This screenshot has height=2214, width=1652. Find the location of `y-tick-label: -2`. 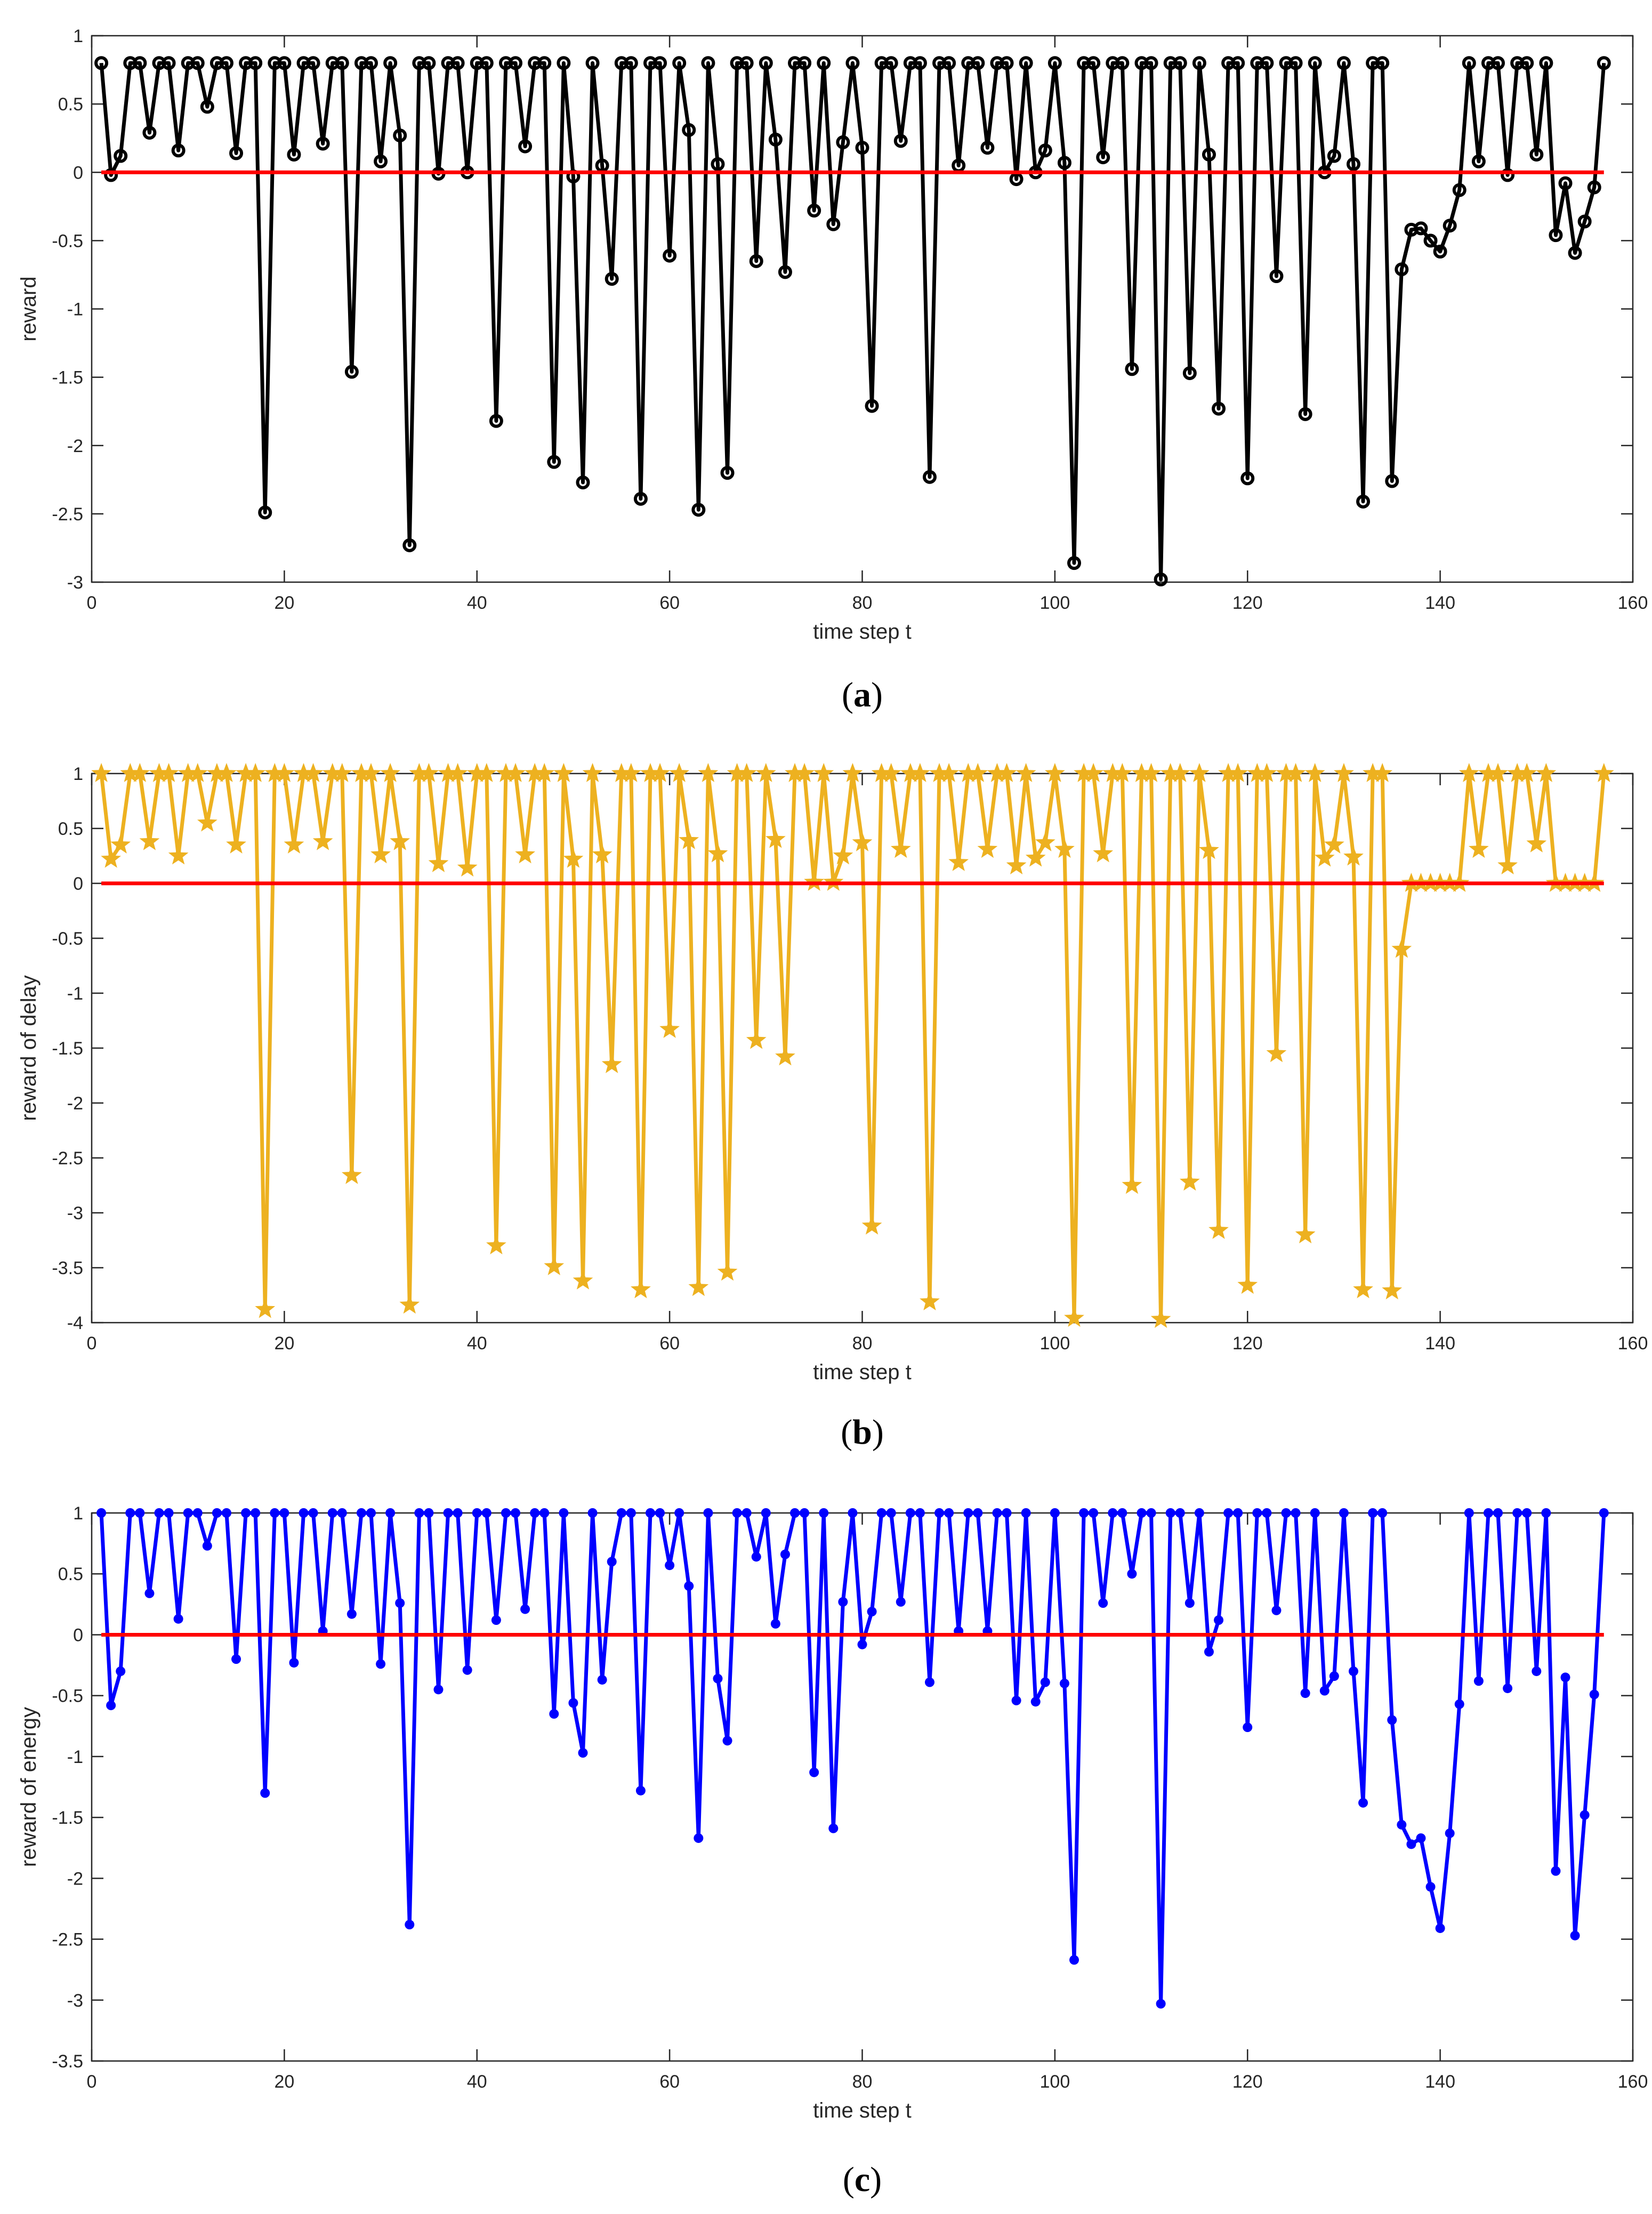

y-tick-label: -2 is located at coordinates (75, 1103).